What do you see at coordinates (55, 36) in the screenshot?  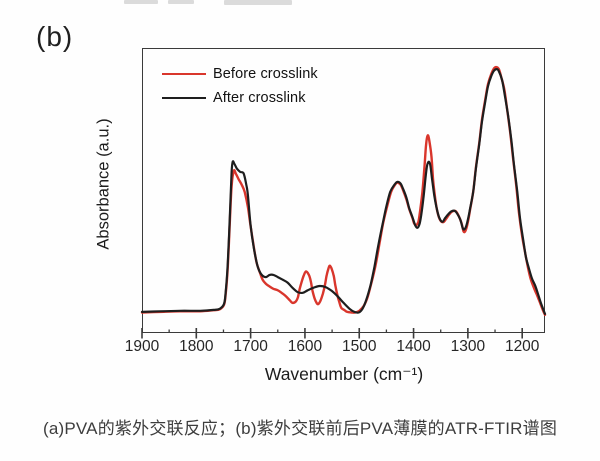 I see `panel-label-b: (b)` at bounding box center [55, 36].